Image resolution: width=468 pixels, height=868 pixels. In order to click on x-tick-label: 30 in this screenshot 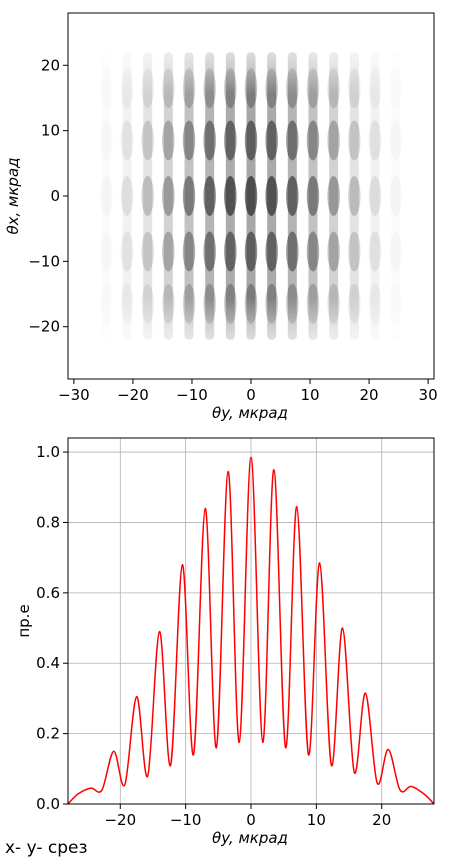, I will do `click(428, 395)`.